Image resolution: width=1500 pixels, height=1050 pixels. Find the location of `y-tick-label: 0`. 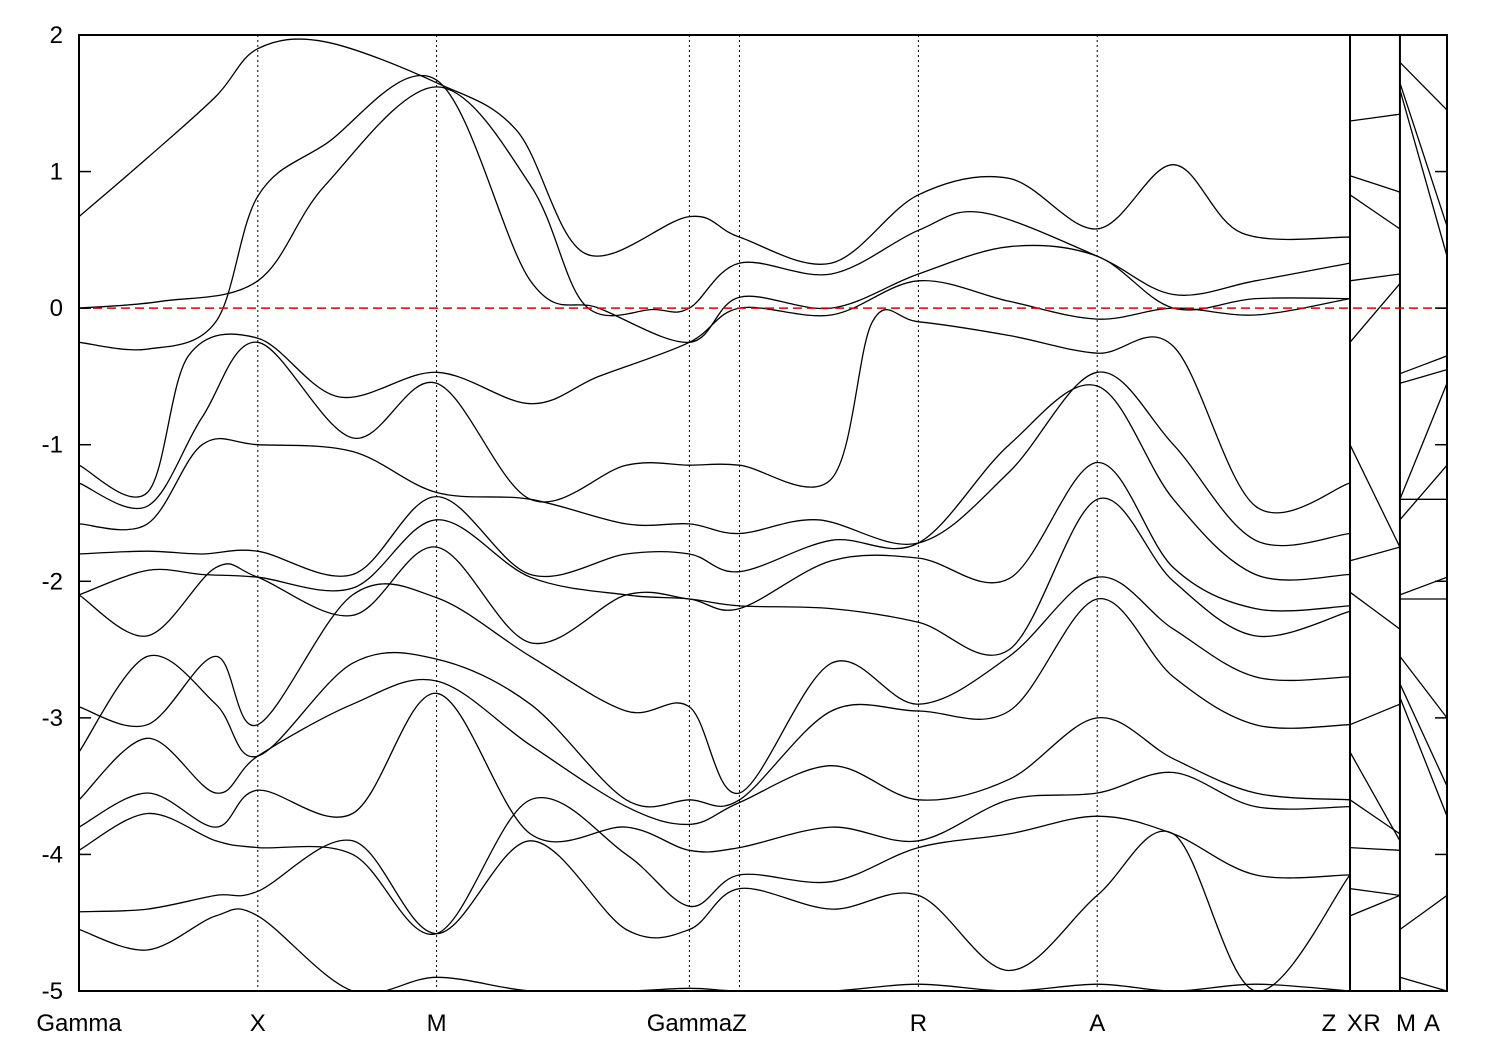

y-tick-label: 0 is located at coordinates (56, 308).